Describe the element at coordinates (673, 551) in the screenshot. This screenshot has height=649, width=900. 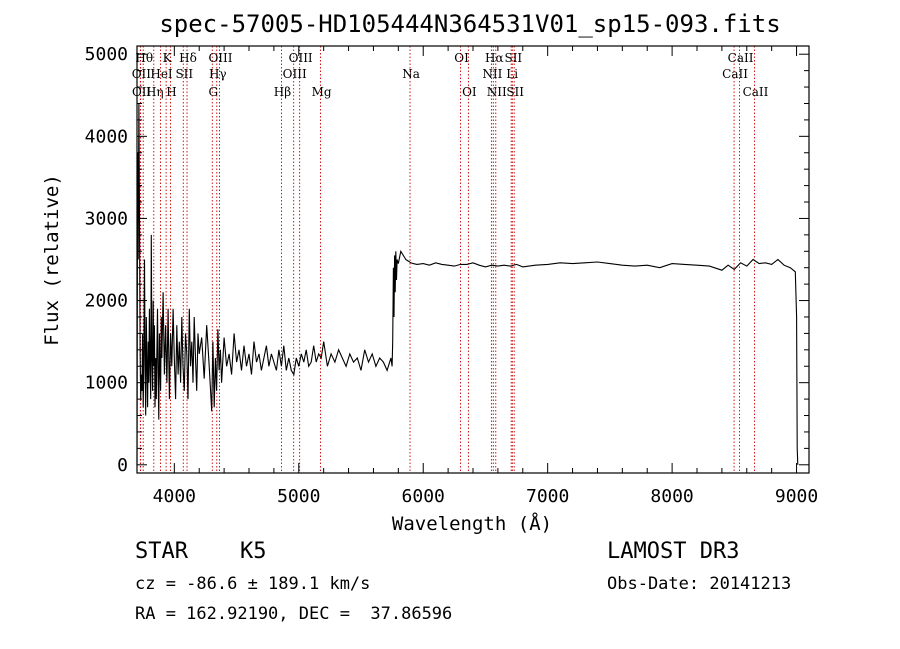
I see `survey-name: LAMOST DR3` at that location.